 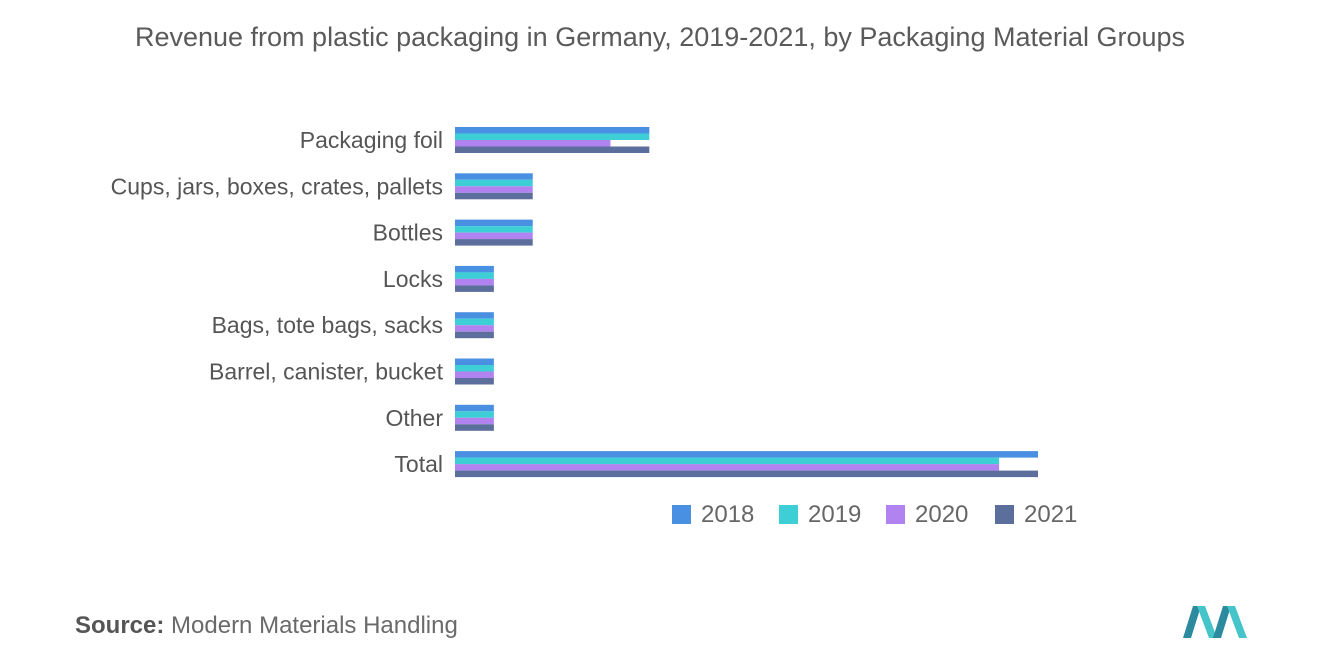 What do you see at coordinates (474, 374) in the screenshot?
I see `bar-barrel-canister-bucket-2020` at bounding box center [474, 374].